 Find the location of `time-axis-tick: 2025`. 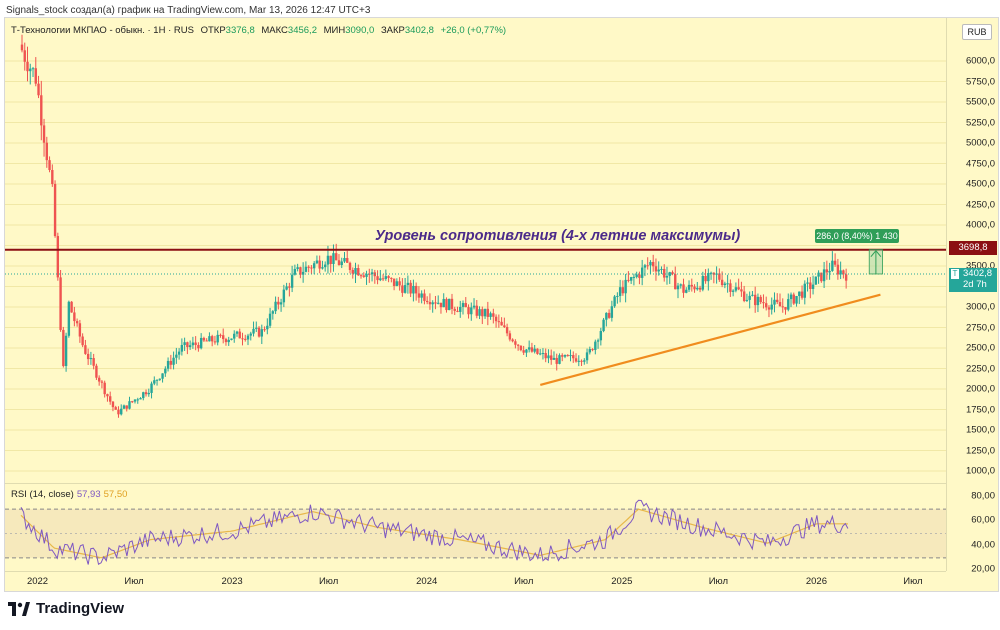

time-axis-tick: 2025 is located at coordinates (622, 581).